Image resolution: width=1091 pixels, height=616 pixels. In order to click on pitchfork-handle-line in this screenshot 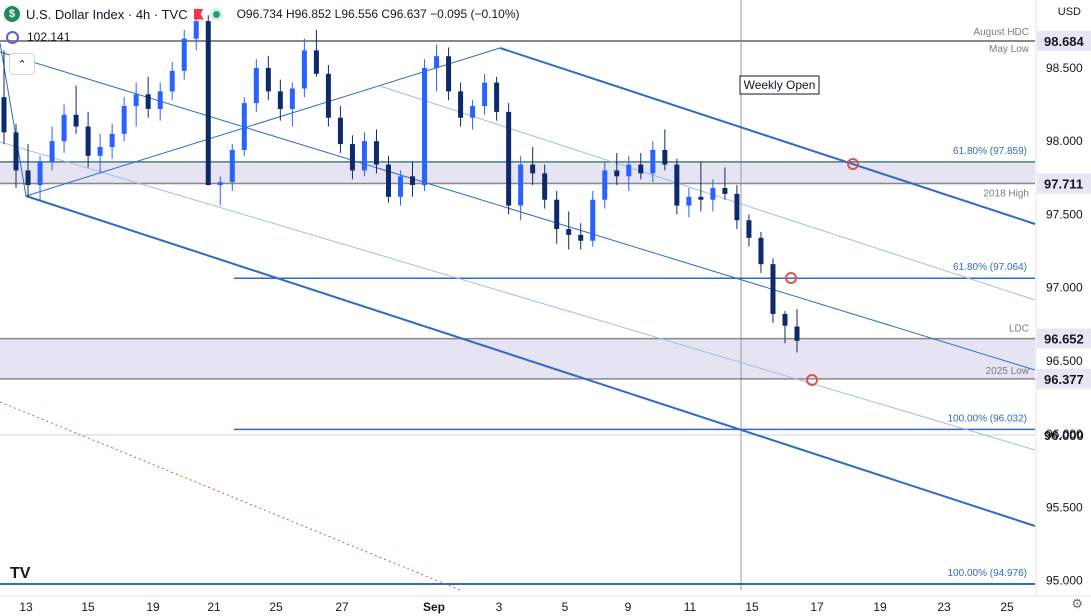, I will do `click(263, 122)`.